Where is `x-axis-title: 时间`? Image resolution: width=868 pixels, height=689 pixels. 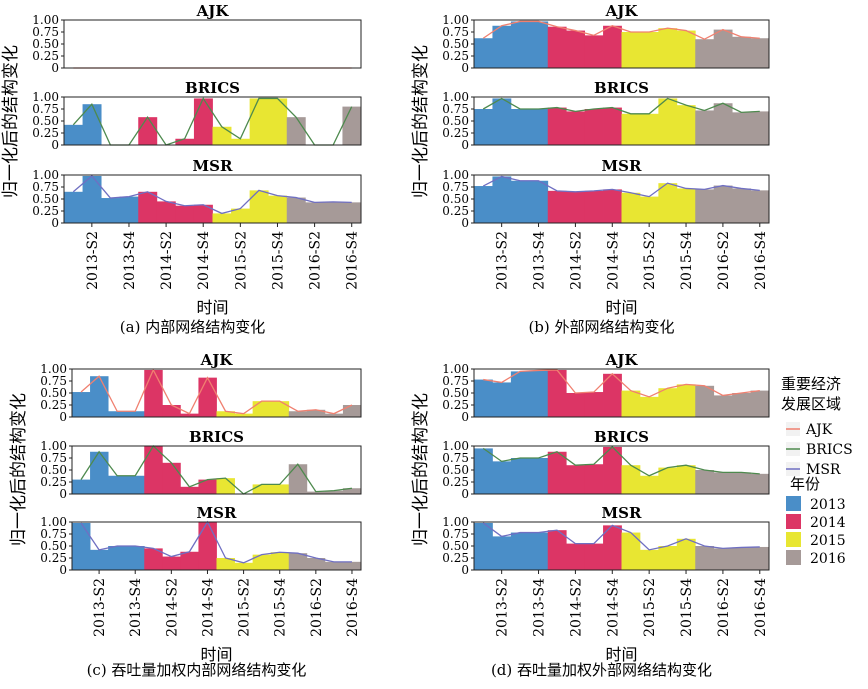
x-axis-title: 时间 is located at coordinates (621, 307).